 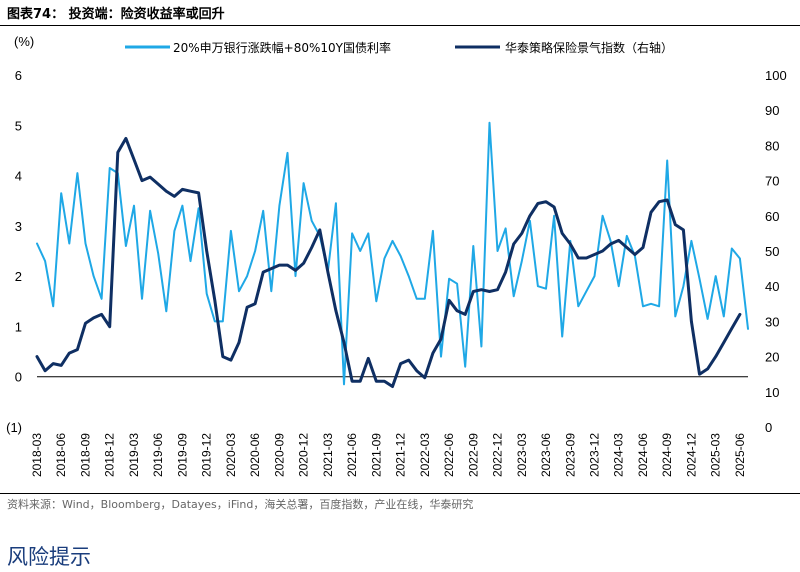 I want to click on legend: 20%申万银行涨跌幅+80%10Y国债利率 华泰策略保险景气指数（右轴）, so click(x=399, y=47).